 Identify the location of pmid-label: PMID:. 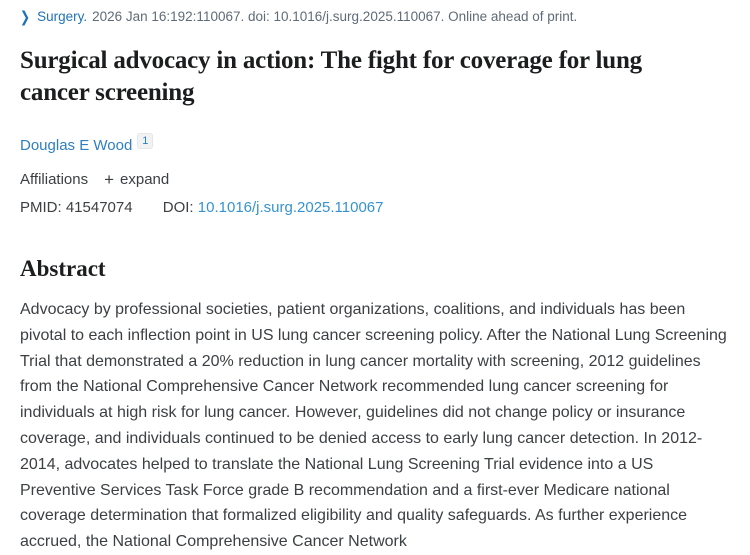
(41, 207).